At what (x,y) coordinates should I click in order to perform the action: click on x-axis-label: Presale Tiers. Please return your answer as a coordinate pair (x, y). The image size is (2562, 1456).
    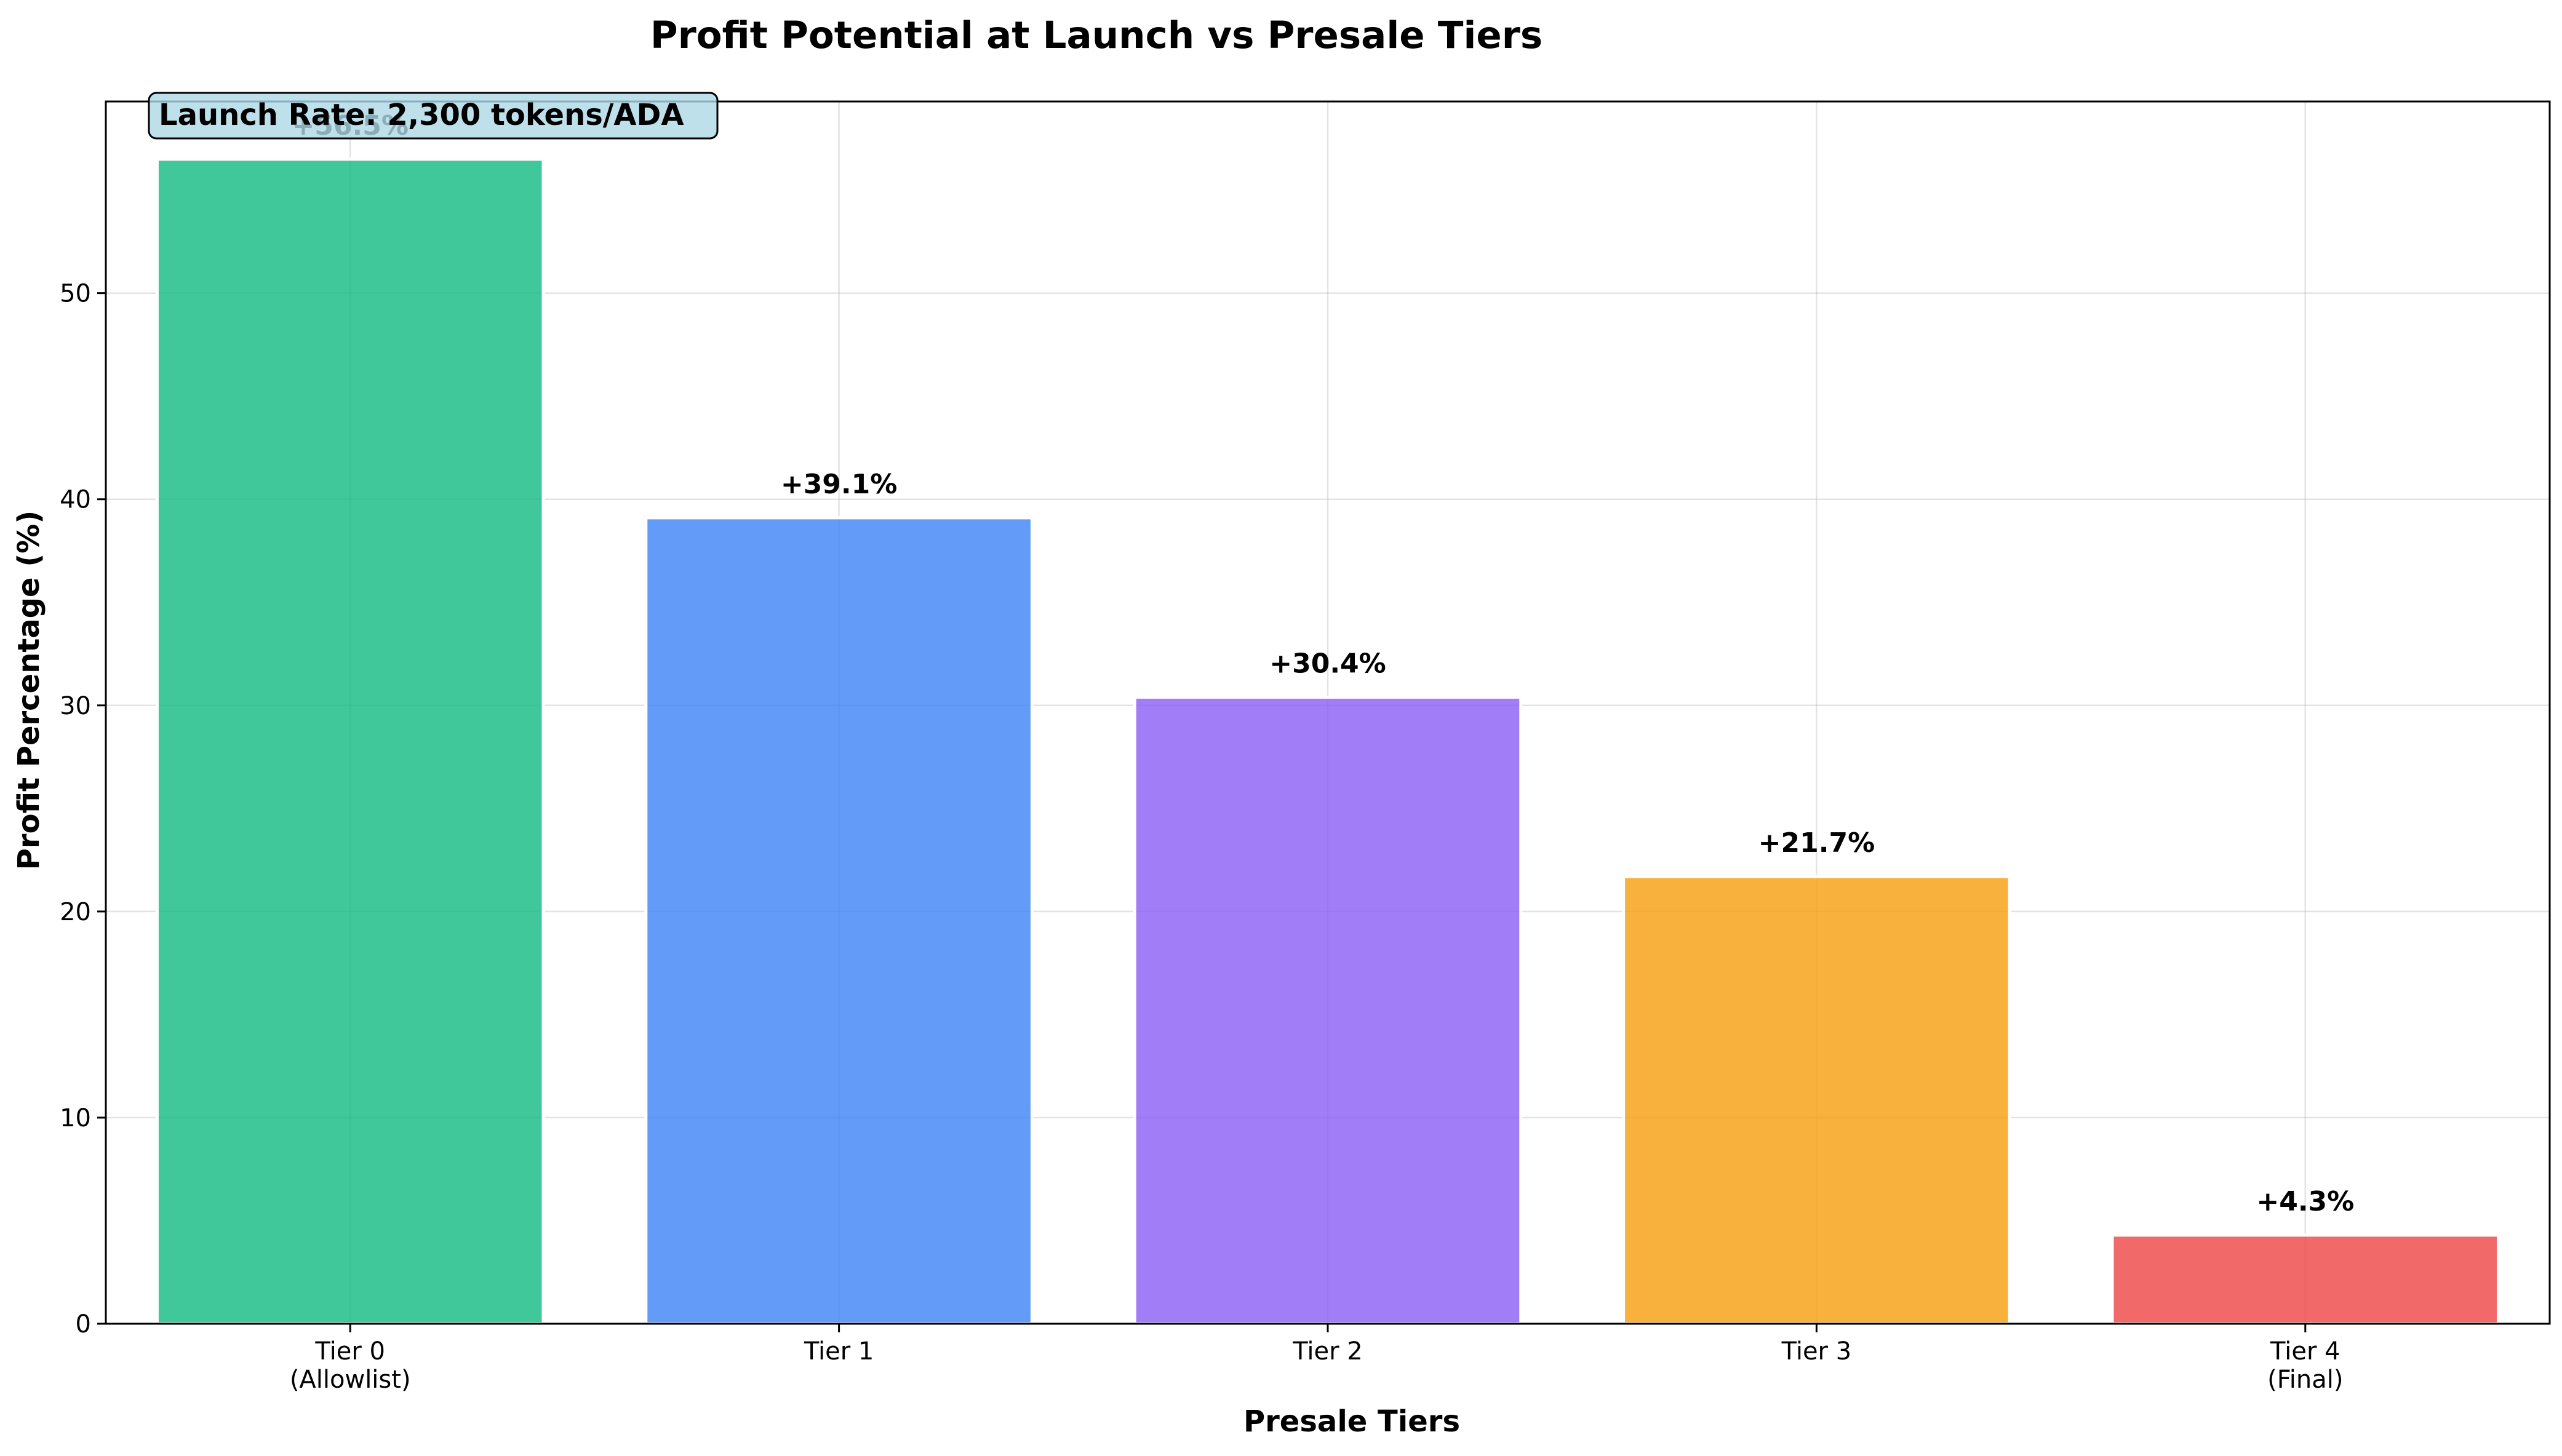
    Looking at the image, I should click on (1352, 1421).